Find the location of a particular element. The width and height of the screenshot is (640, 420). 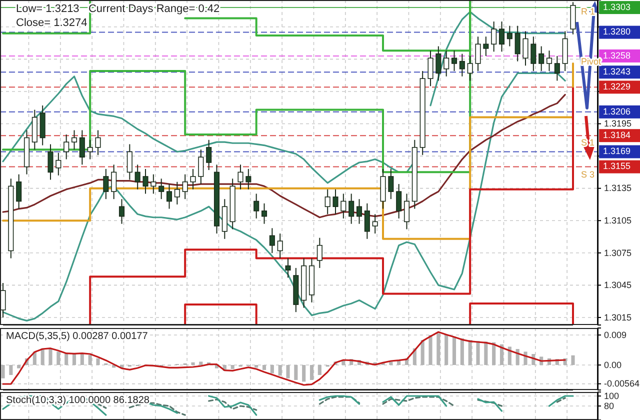

ref-line-label: 1.3303 is located at coordinates (617, 7).